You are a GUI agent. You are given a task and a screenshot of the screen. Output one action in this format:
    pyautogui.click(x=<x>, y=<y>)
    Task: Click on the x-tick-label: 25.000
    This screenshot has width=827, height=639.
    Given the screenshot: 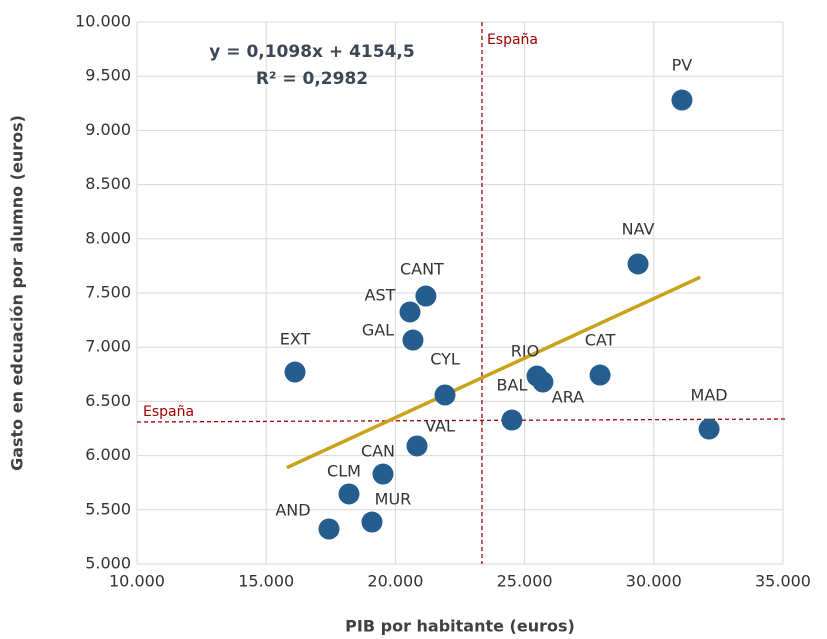 What is the action you would take?
    pyautogui.click(x=525, y=581)
    